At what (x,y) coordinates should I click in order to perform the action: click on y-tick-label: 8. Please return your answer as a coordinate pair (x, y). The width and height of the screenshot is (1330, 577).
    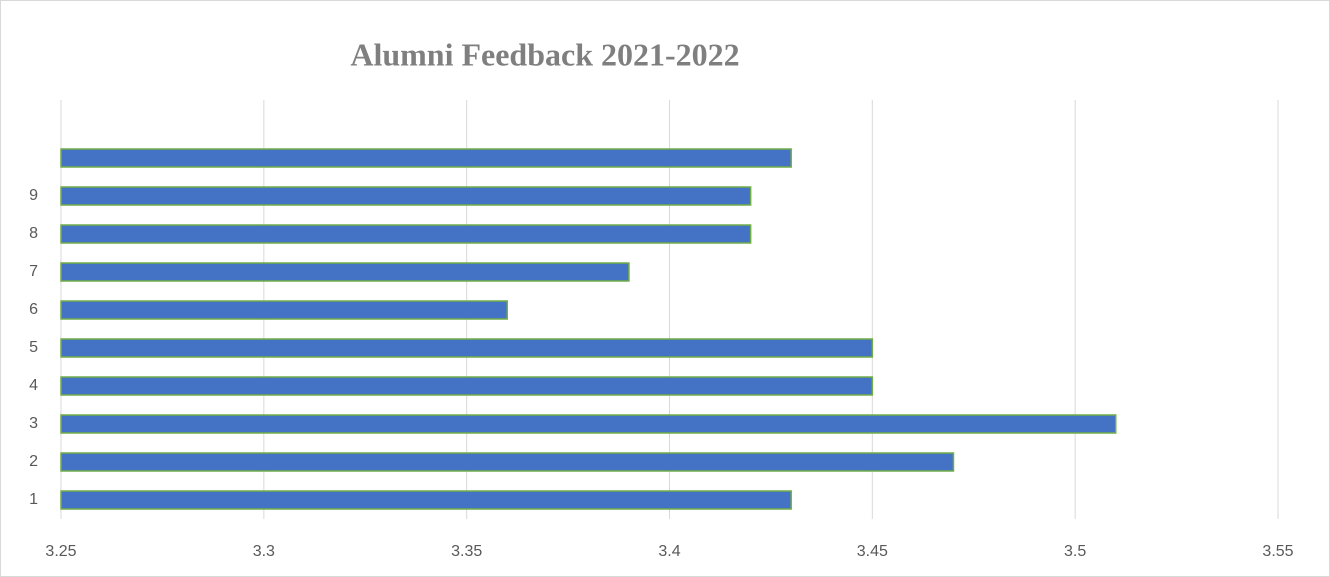
    Looking at the image, I should click on (33, 233).